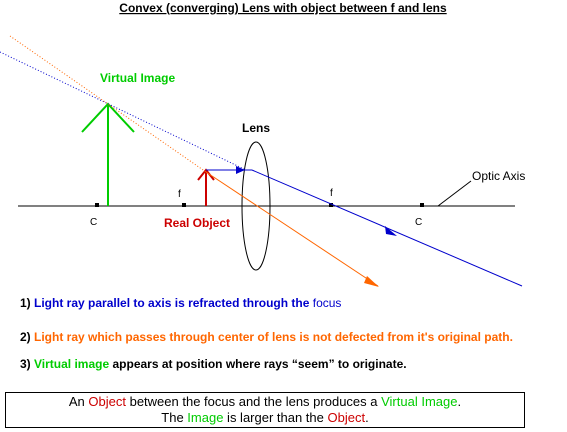 The width and height of the screenshot is (567, 432). I want to click on c-left-label: C, so click(93, 222).